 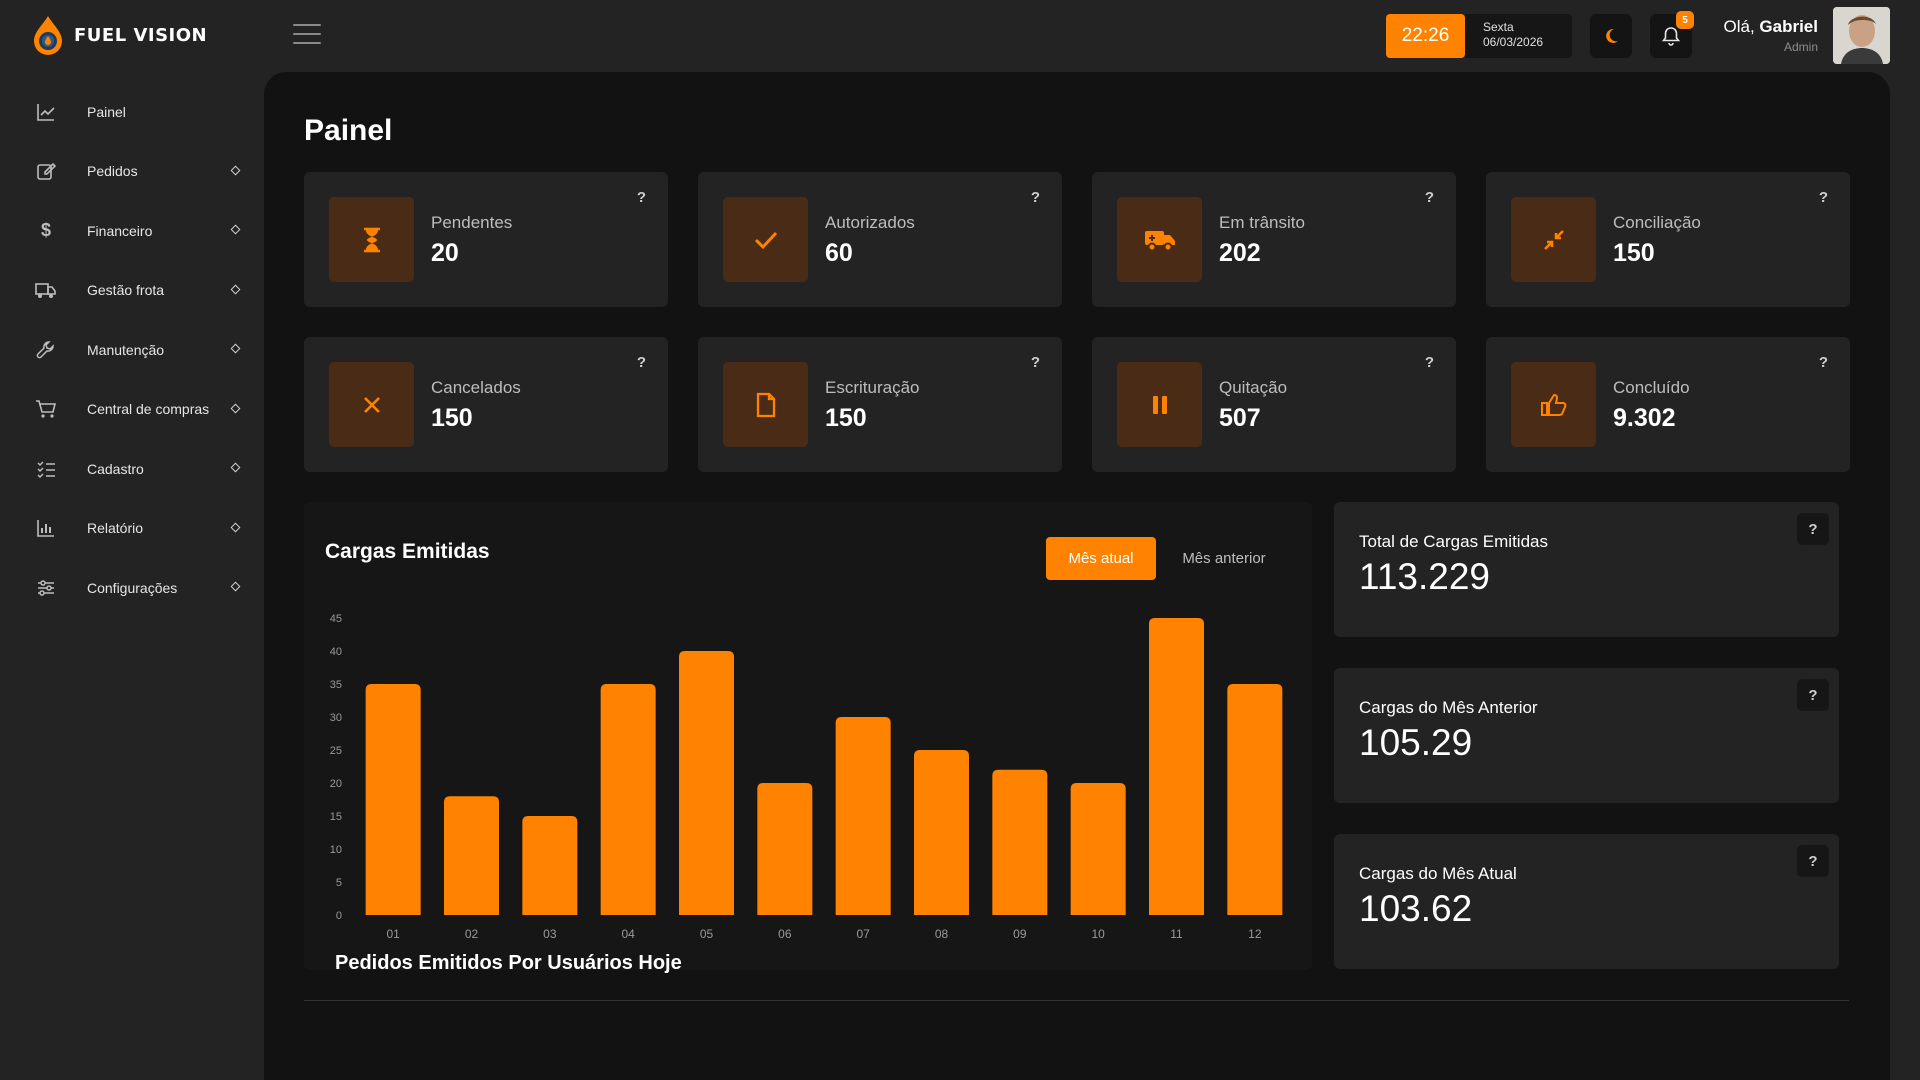 I want to click on x-tick-label: 06, so click(x=785, y=934).